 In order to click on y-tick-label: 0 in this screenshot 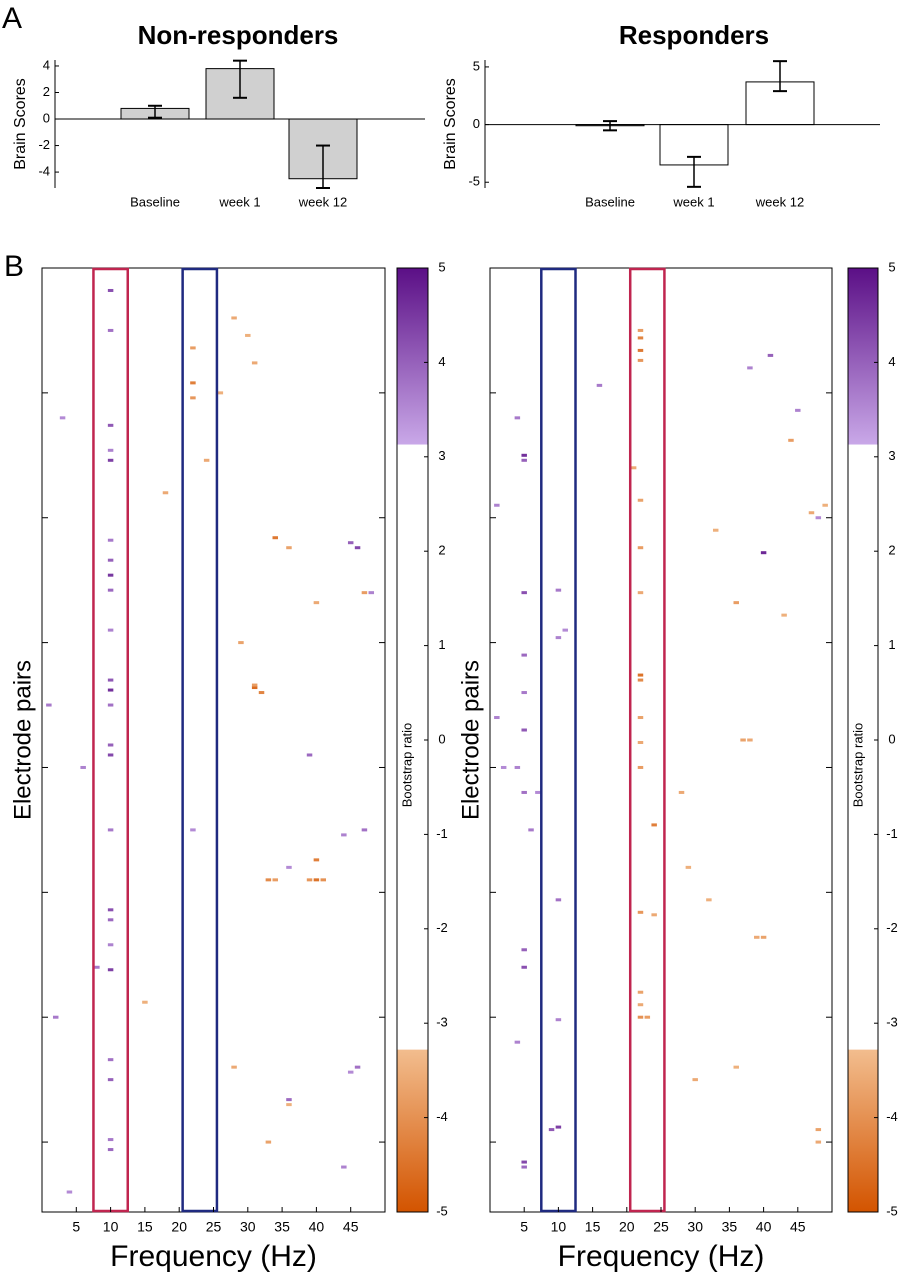, I will do `click(476, 123)`.